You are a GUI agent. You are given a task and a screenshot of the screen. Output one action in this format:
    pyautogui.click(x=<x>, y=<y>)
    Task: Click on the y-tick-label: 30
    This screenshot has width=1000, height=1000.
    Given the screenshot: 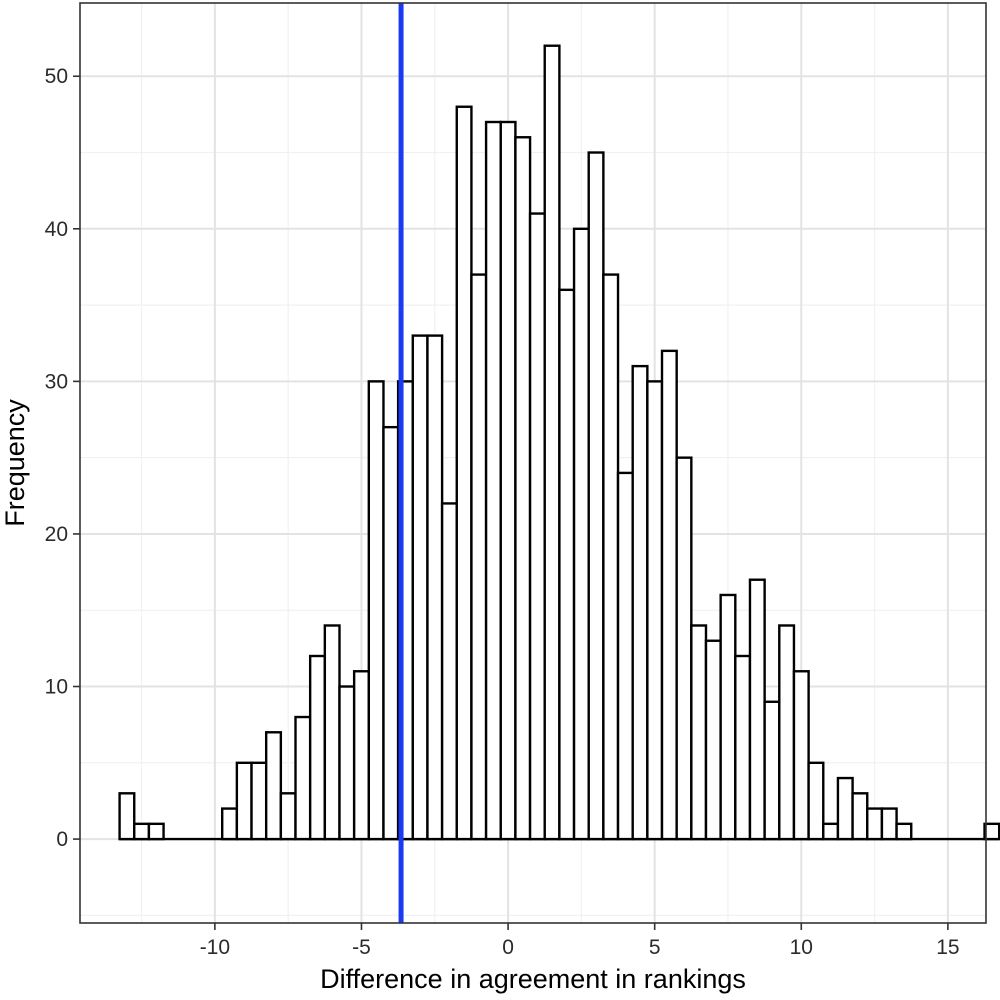 What is the action you would take?
    pyautogui.click(x=56, y=381)
    